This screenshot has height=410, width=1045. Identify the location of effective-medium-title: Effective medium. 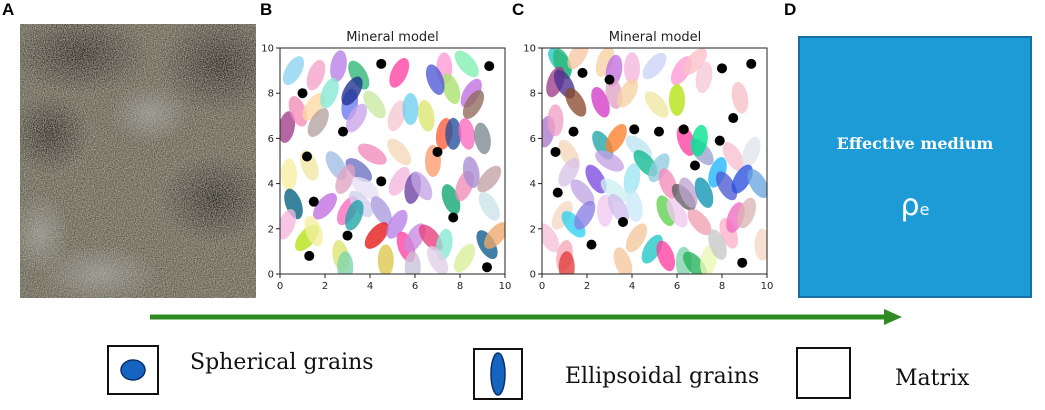
(915, 143).